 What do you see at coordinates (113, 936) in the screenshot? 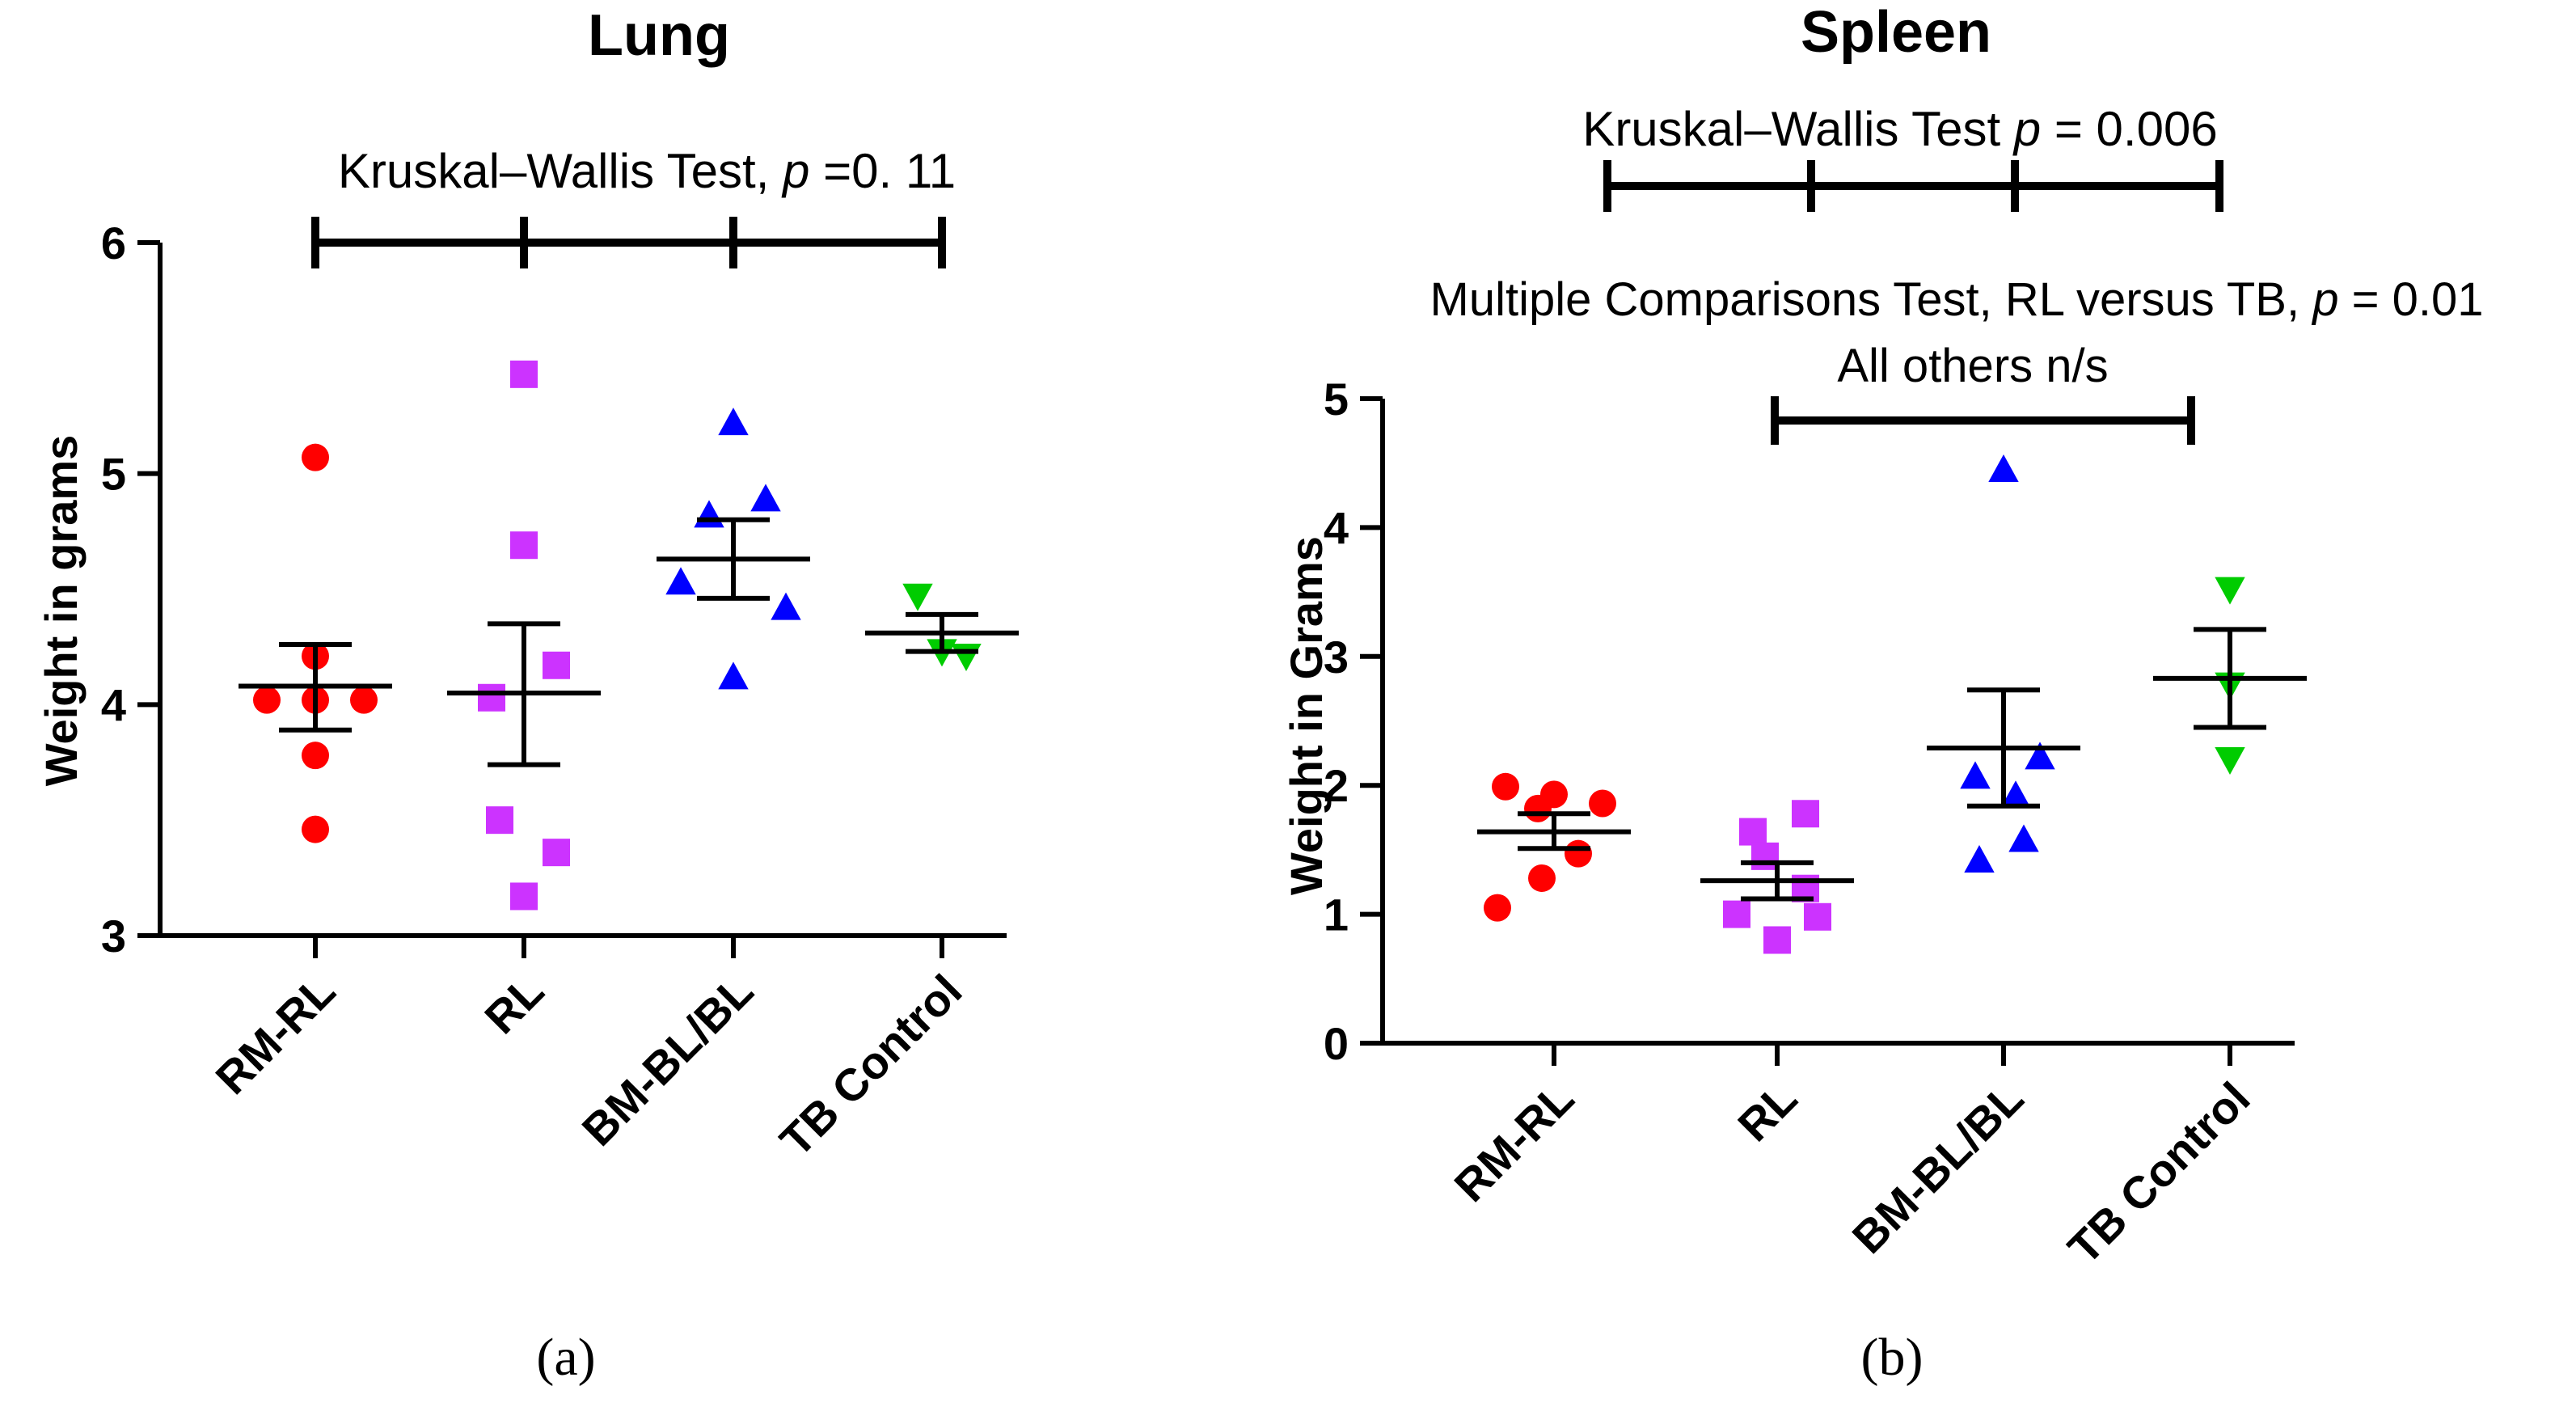
I see `lung-y-tick-label: 3` at bounding box center [113, 936].